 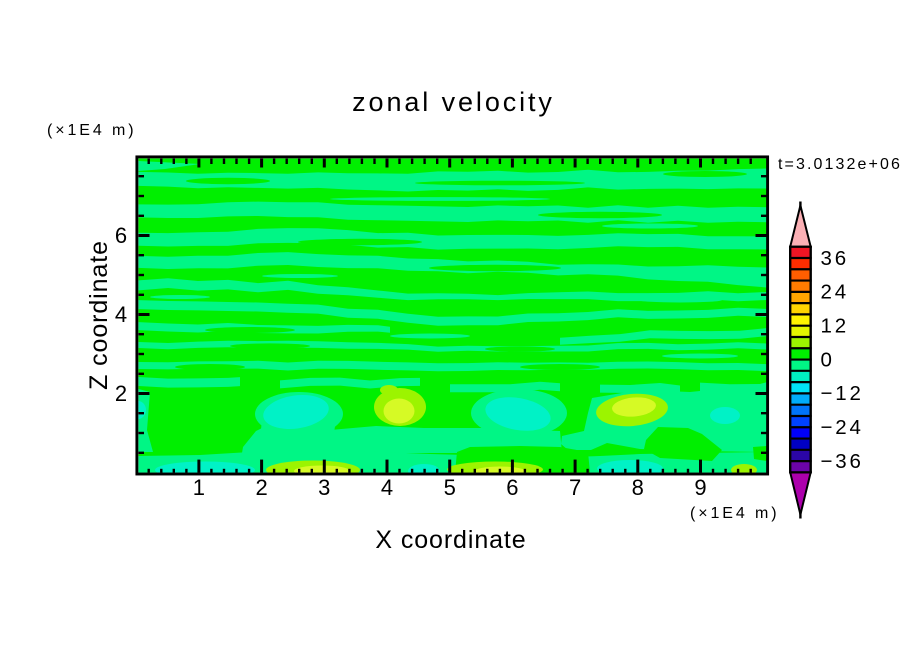 What do you see at coordinates (450, 487) in the screenshot?
I see `svg-text: 5` at bounding box center [450, 487].